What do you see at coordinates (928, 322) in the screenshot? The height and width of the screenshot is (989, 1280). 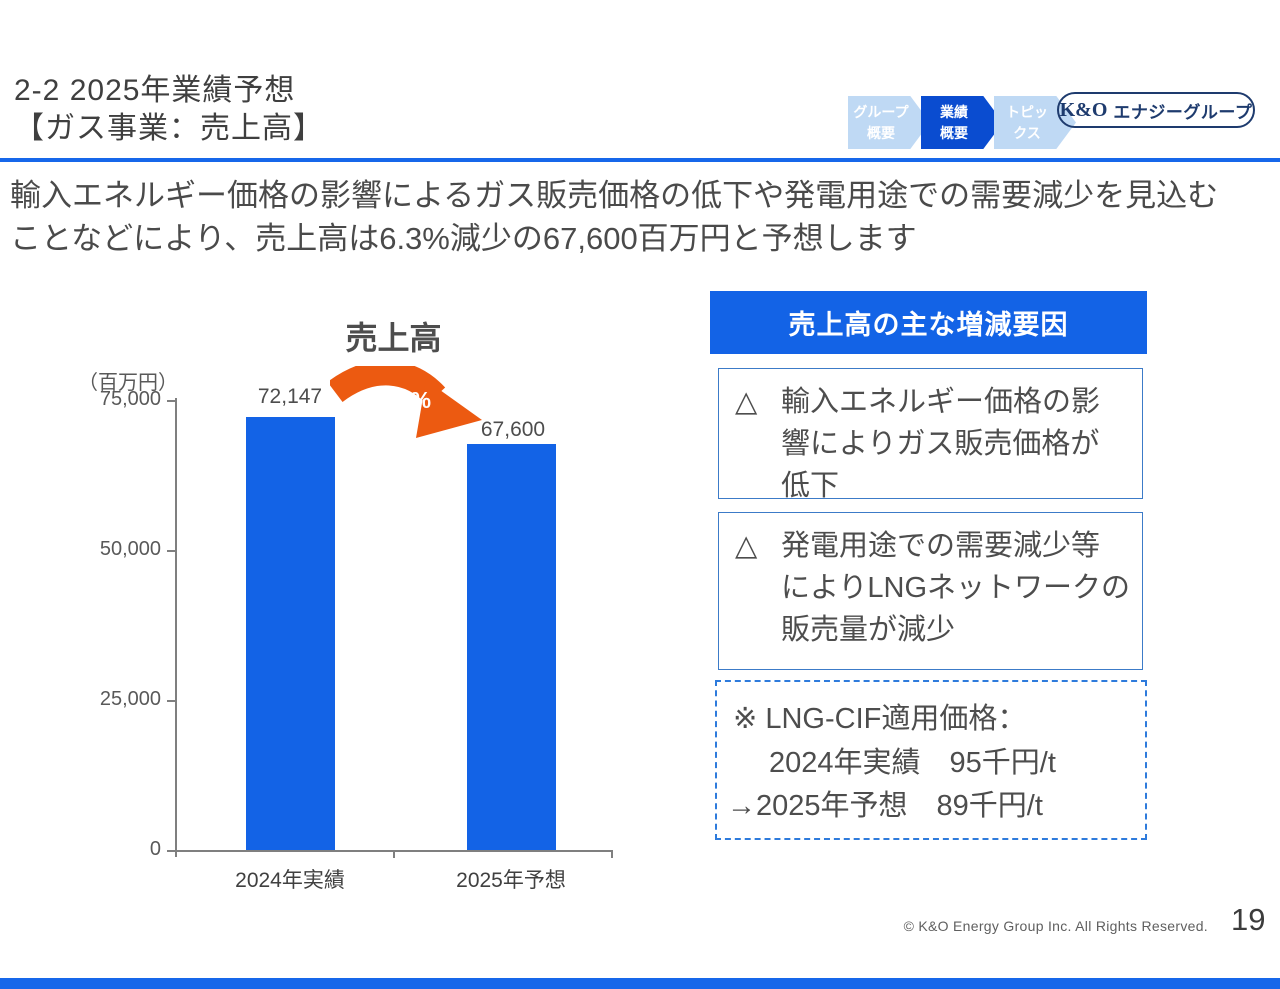 I see `factors-panel-header: 売上高の主な増減要因` at bounding box center [928, 322].